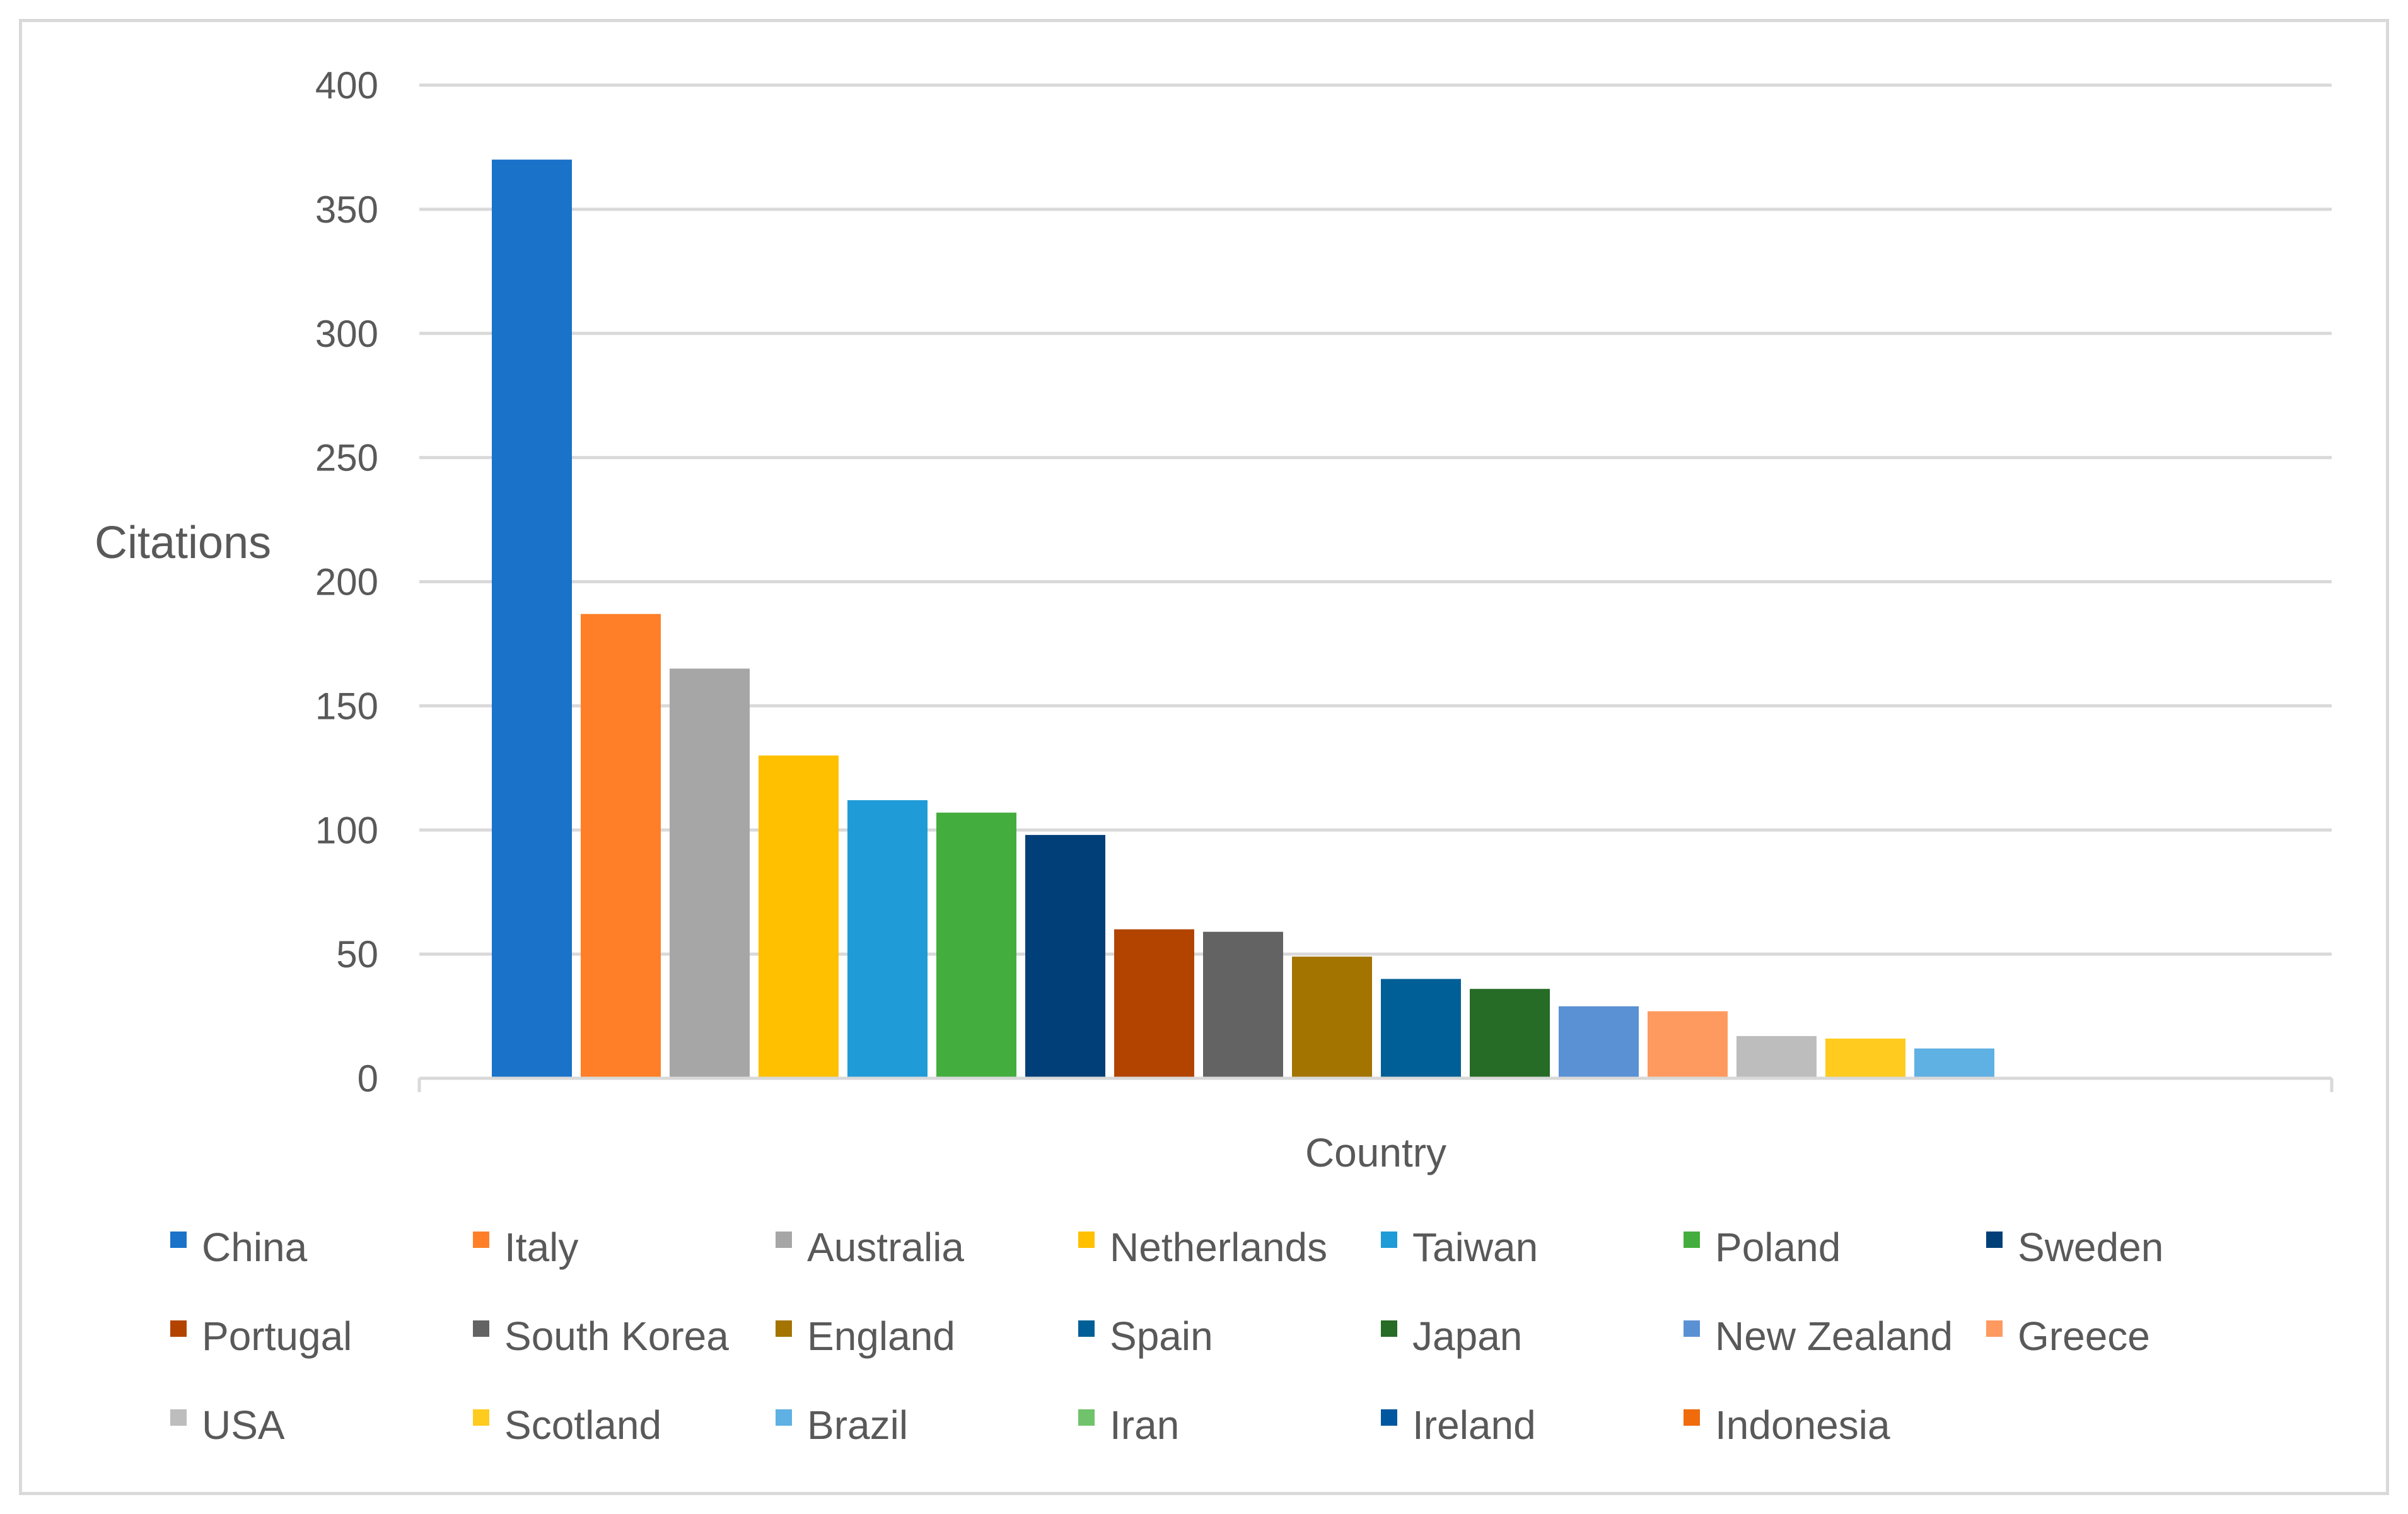 The height and width of the screenshot is (1514, 2408). What do you see at coordinates (1510, 1033) in the screenshot?
I see `bar-japan` at bounding box center [1510, 1033].